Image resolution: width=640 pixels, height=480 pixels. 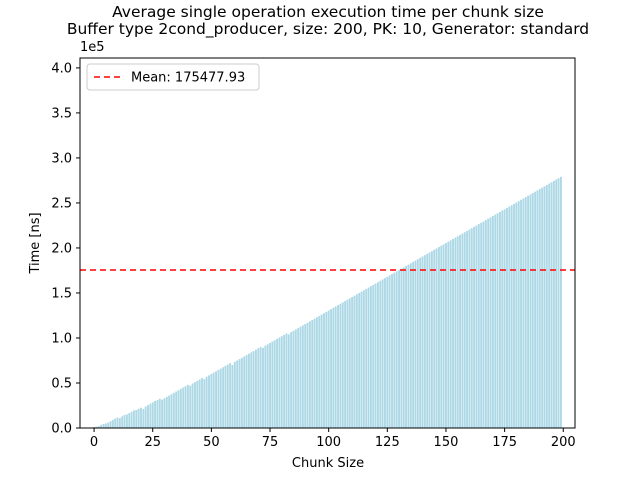 What do you see at coordinates (61, 429) in the screenshot?
I see `y-tick-label: 0.0` at bounding box center [61, 429].